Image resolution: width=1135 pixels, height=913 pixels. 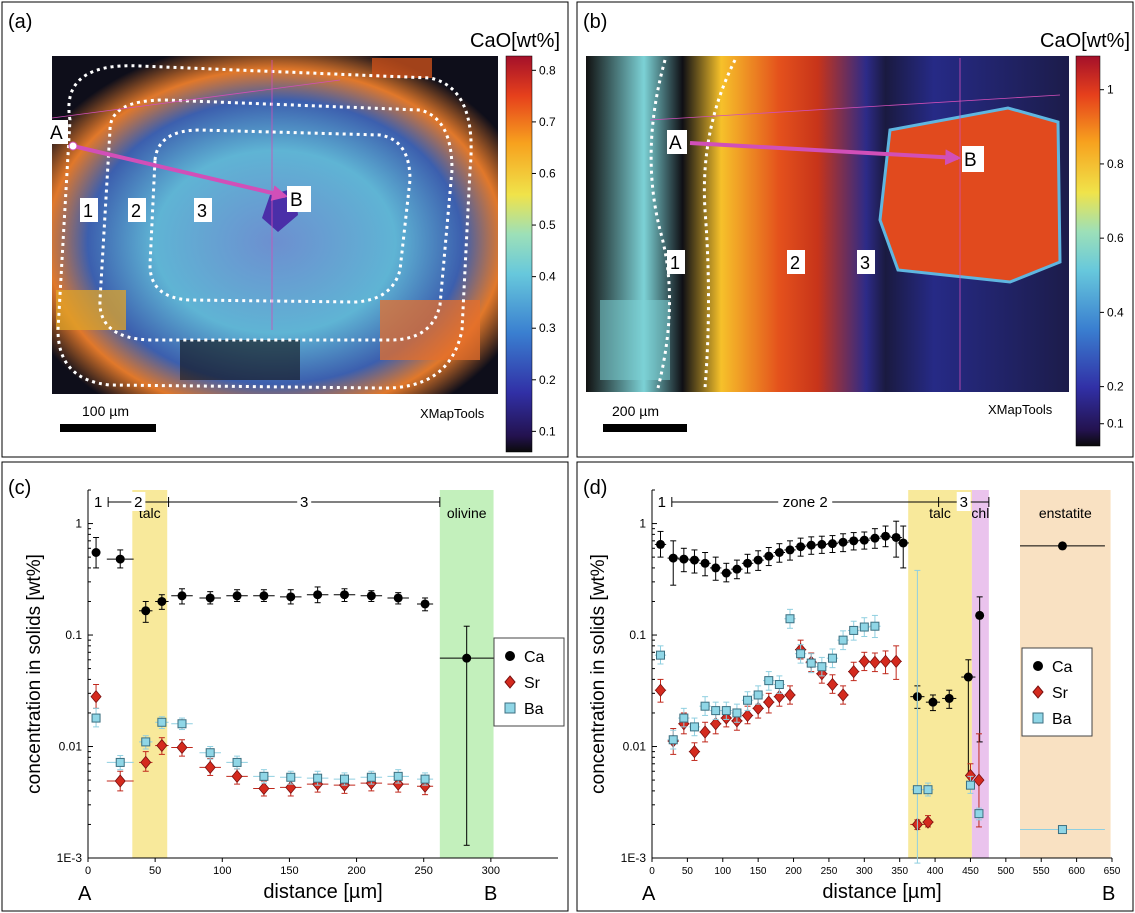 What do you see at coordinates (296, 200) in the screenshot?
I see `point-b-label-a: B` at bounding box center [296, 200].